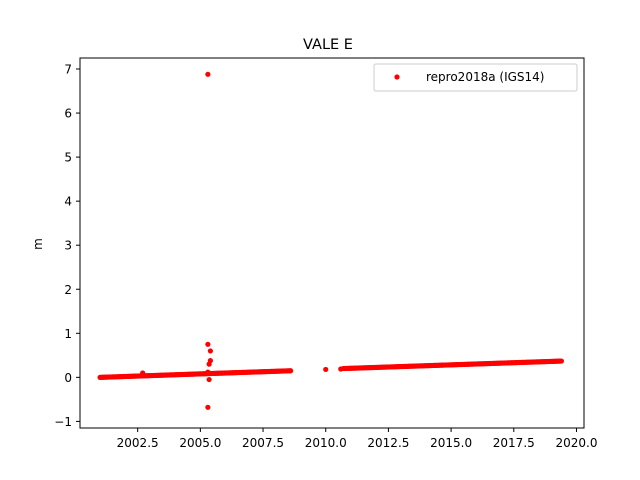 The height and width of the screenshot is (480, 640). What do you see at coordinates (328, 45) in the screenshot?
I see `chart-title: VALE E` at bounding box center [328, 45].